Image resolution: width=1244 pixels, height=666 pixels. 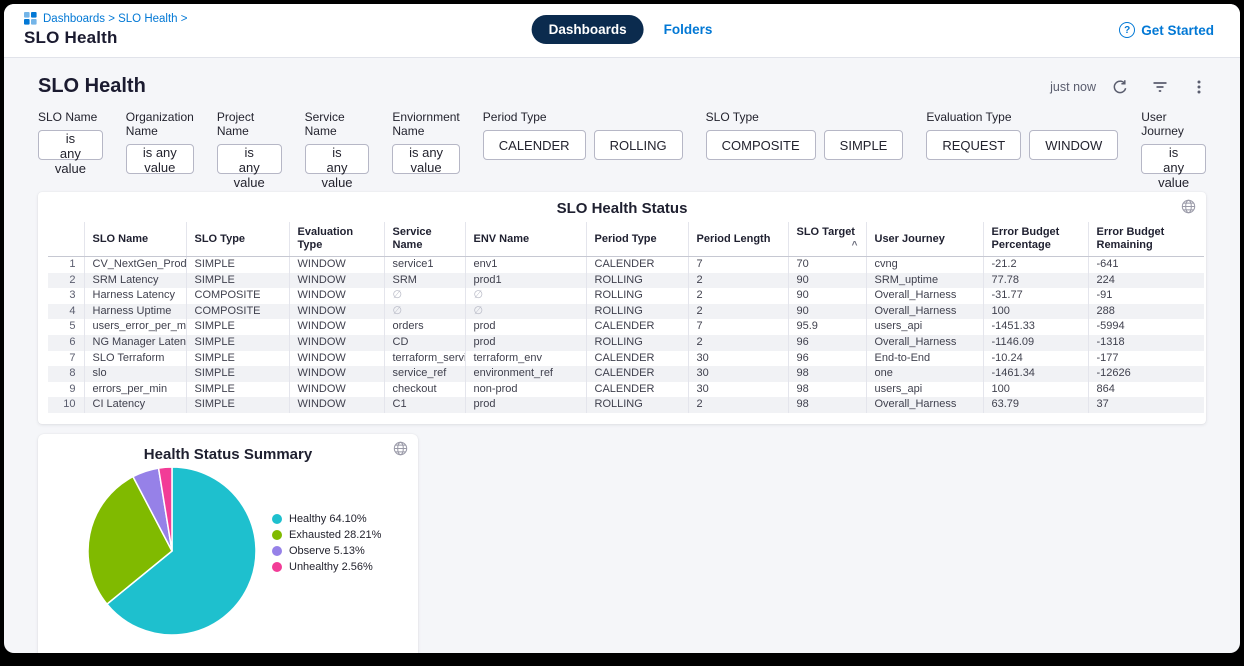 I want to click on pie-chart, so click(x=172, y=551).